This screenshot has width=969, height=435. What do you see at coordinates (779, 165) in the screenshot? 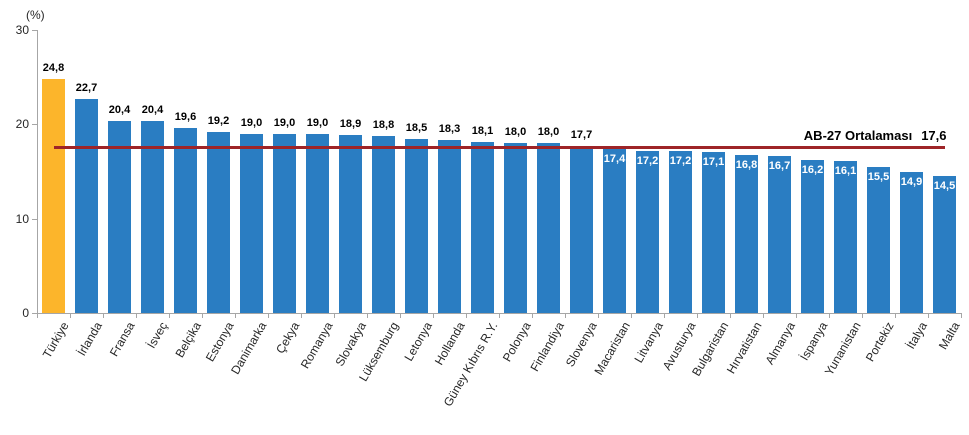
I see `bar-value-label: 16,7` at bounding box center [779, 165].